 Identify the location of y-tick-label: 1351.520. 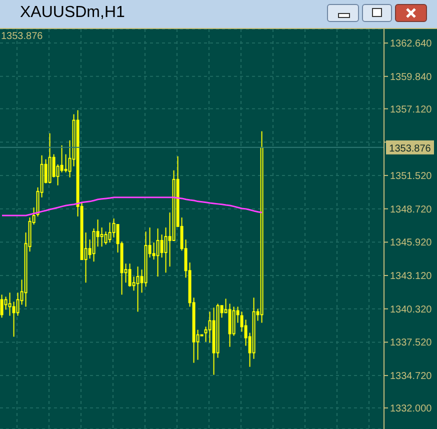
(411, 176).